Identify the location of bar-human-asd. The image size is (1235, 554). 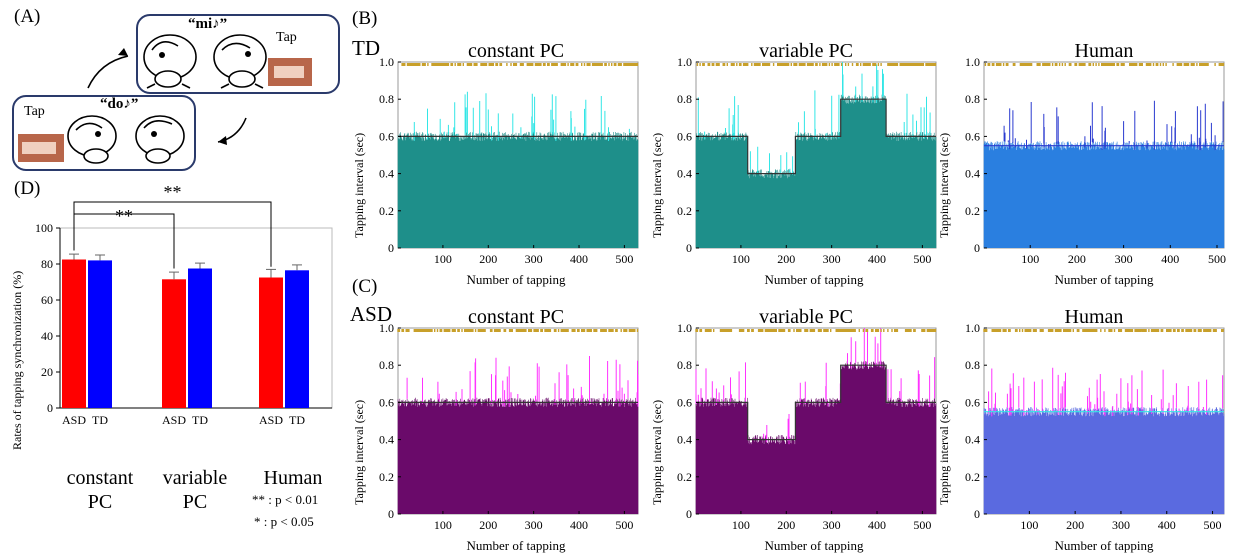
(271, 342).